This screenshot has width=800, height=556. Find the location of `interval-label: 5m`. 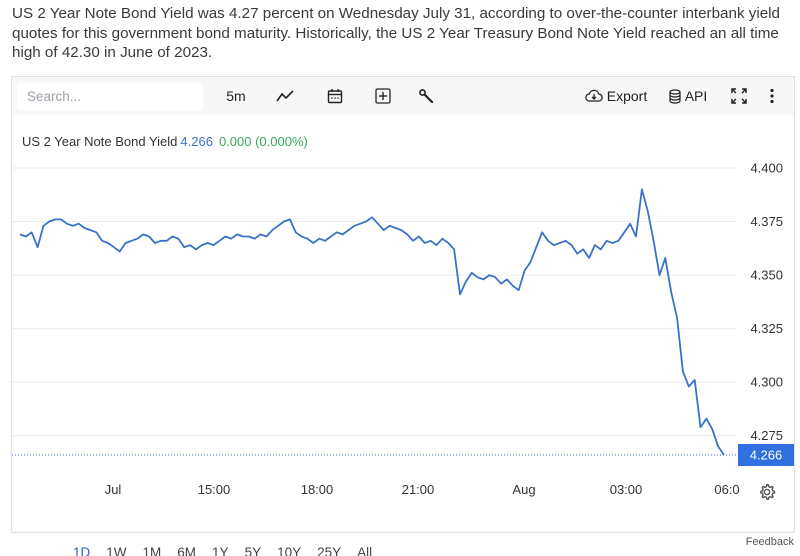

interval-label: 5m is located at coordinates (236, 96).